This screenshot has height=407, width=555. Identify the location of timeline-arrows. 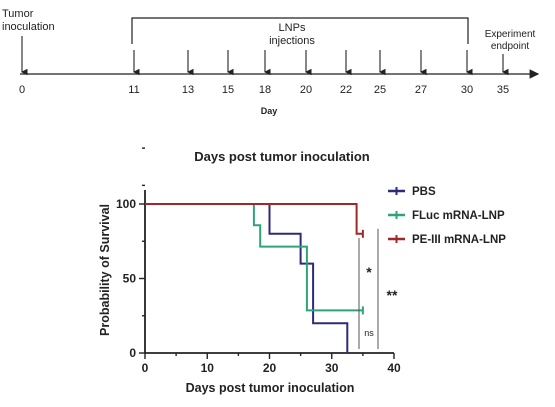
(264, 56).